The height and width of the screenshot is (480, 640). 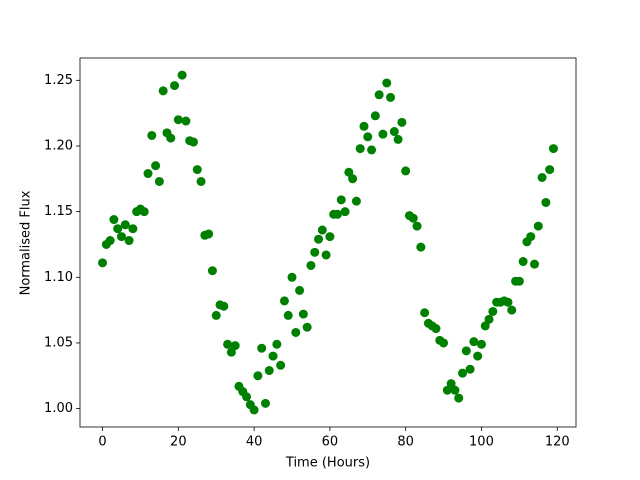 I want to click on x-tick-label: 0, so click(x=102, y=442).